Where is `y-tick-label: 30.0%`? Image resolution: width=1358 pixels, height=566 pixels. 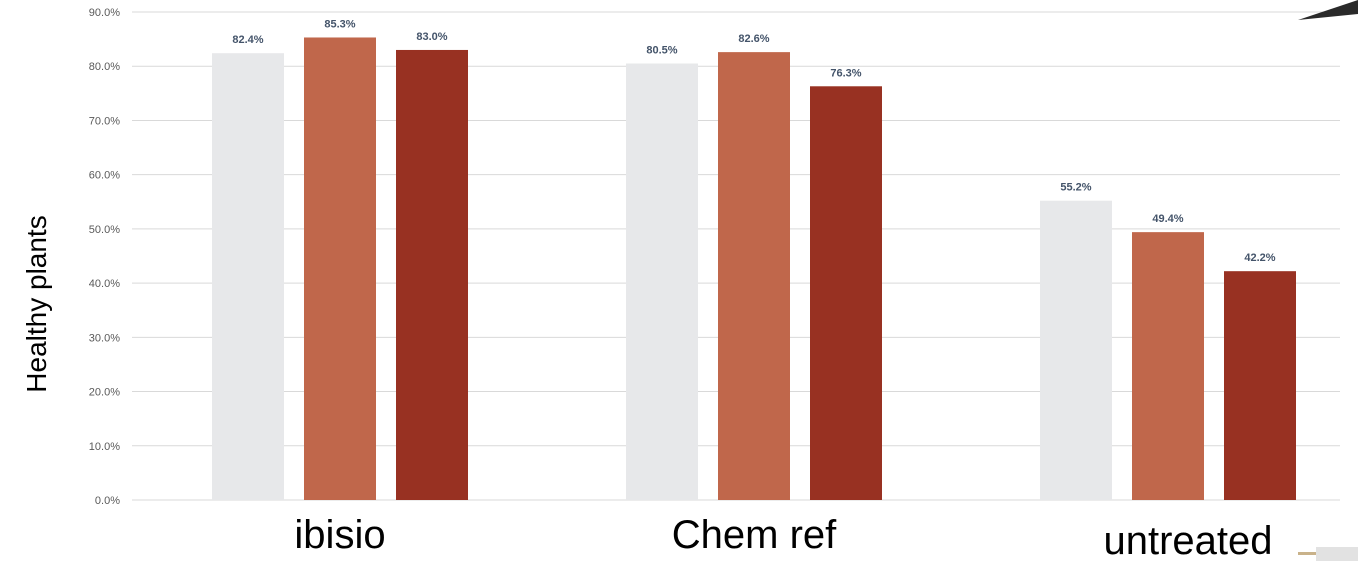
y-tick-label: 30.0% is located at coordinates (104, 338).